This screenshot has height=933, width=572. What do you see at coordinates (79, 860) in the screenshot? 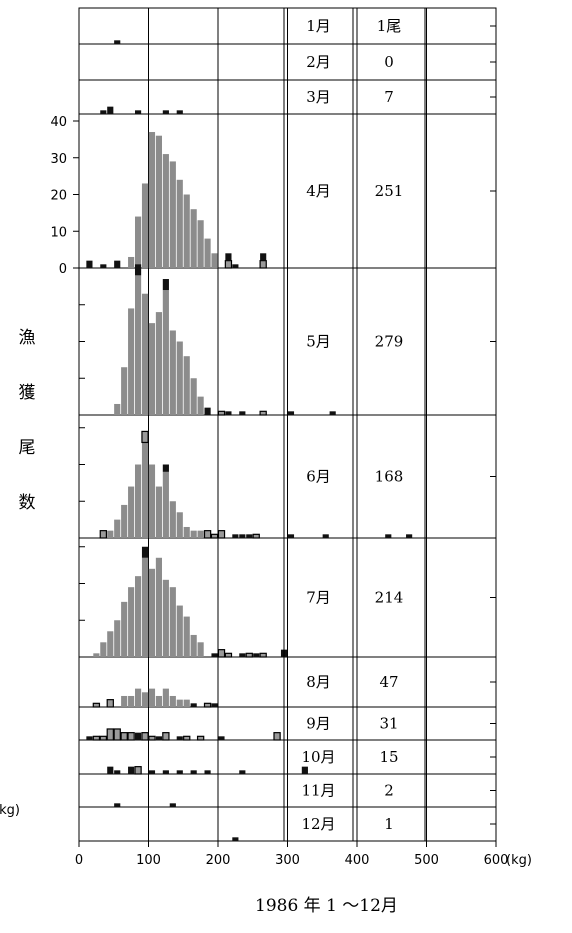
I see `x-tick-label: 0` at bounding box center [79, 860].